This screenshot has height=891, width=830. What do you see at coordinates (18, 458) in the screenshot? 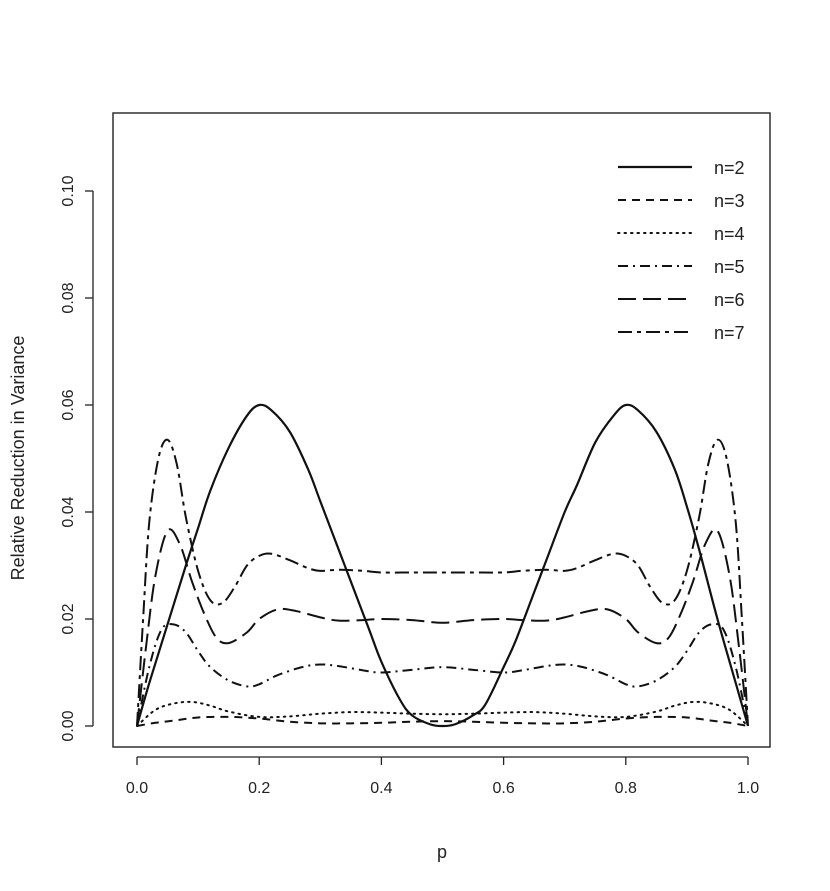
I see `y-axis-label: Relative Reduction in Variance` at bounding box center [18, 458].